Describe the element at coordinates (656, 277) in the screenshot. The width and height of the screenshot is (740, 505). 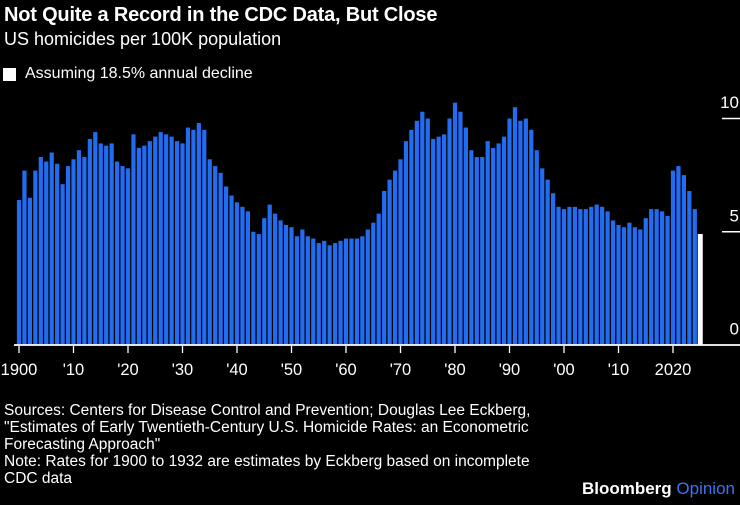
I see `bar-2017` at that location.